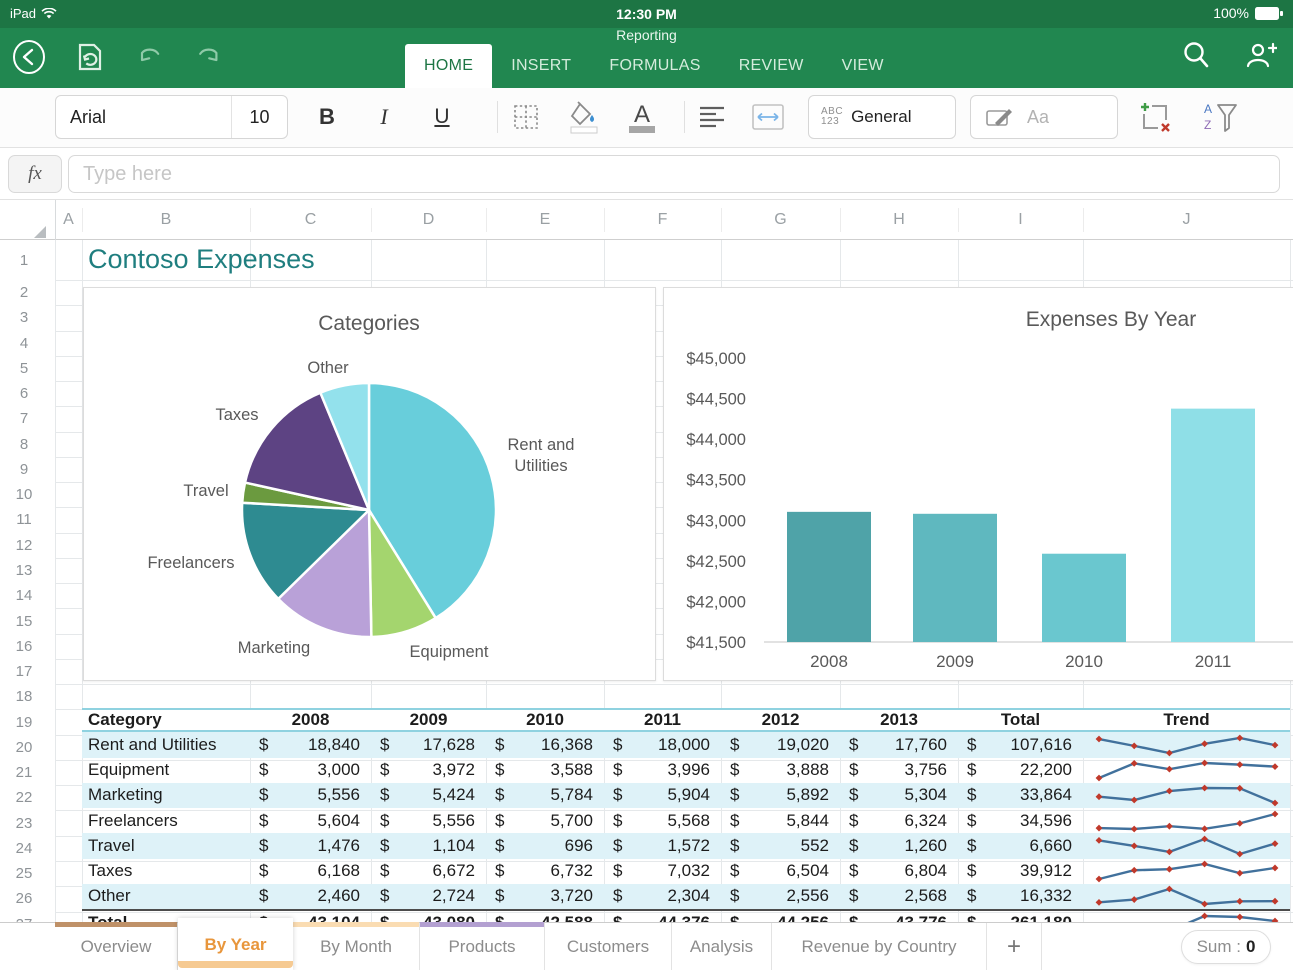  Describe the element at coordinates (307, 451) in the screenshot. I see `pie-slice-taxes` at that location.